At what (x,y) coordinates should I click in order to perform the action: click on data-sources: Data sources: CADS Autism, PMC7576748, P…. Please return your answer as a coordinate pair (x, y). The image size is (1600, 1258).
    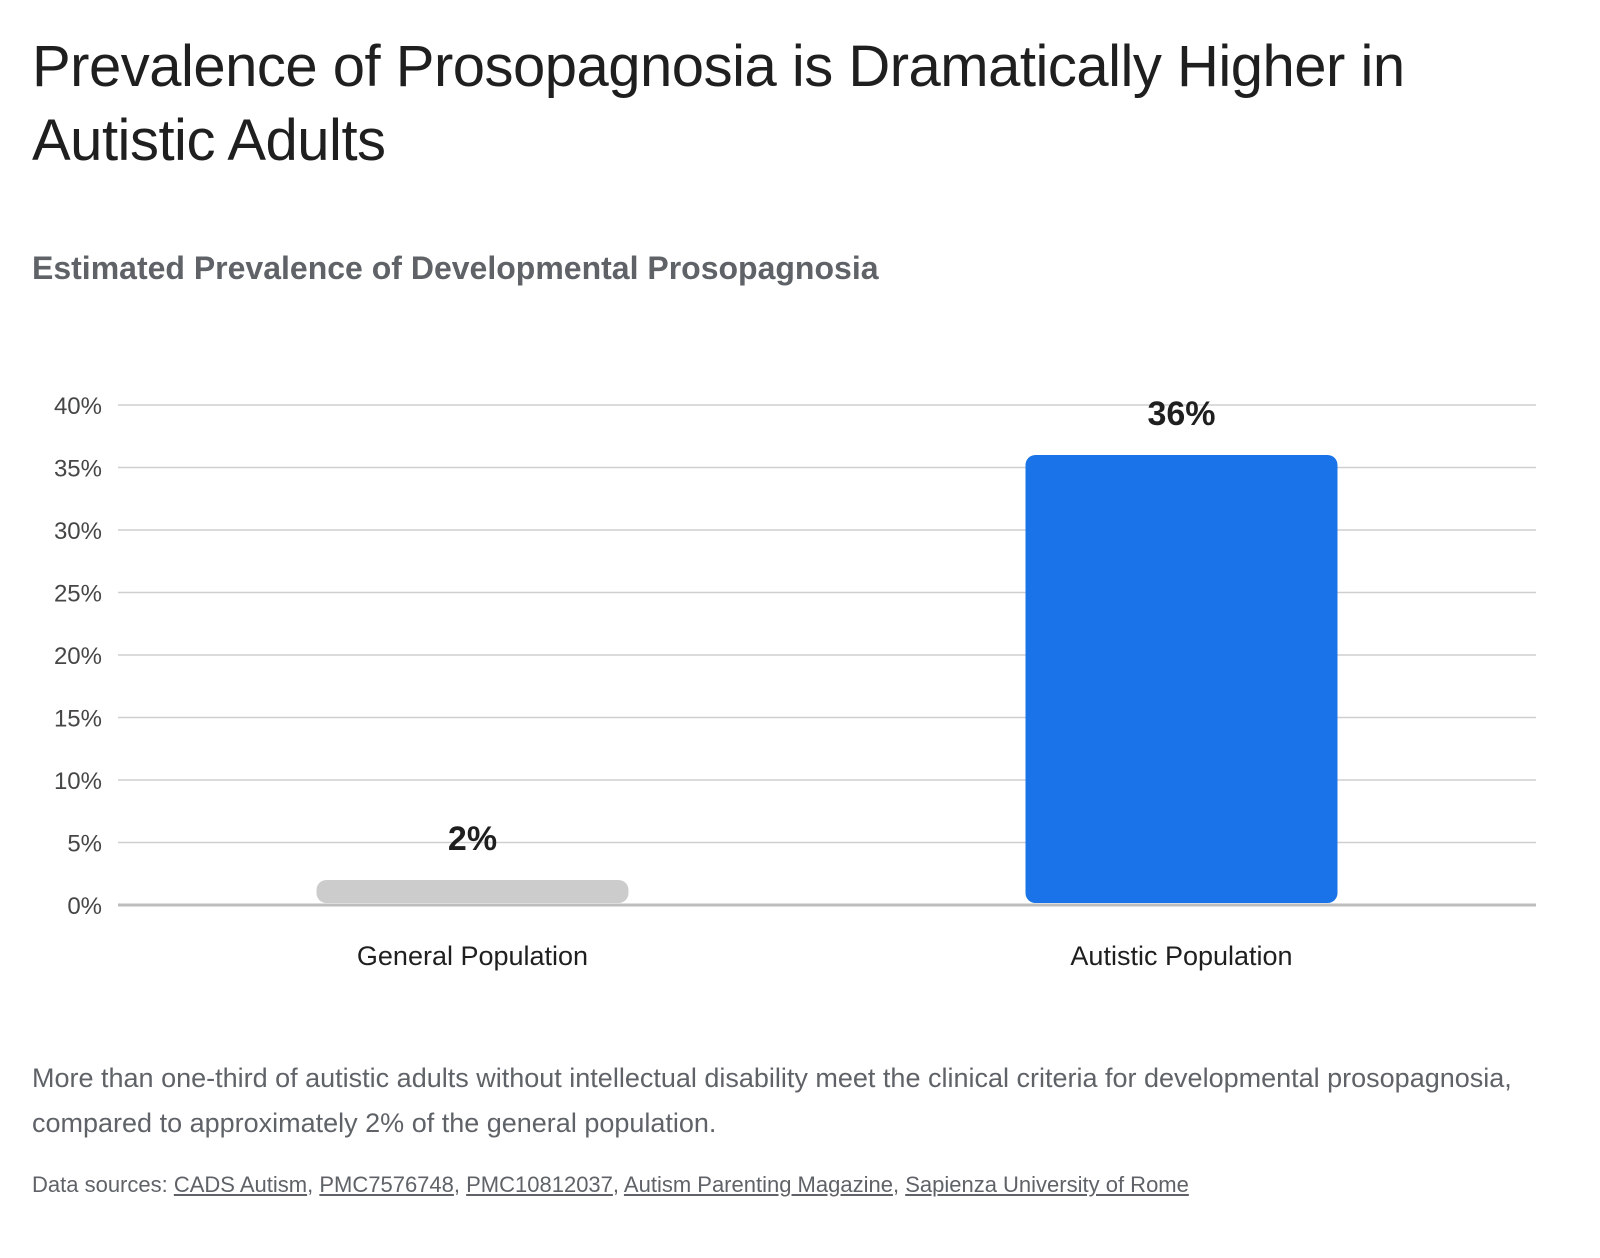
    Looking at the image, I should click on (610, 1184).